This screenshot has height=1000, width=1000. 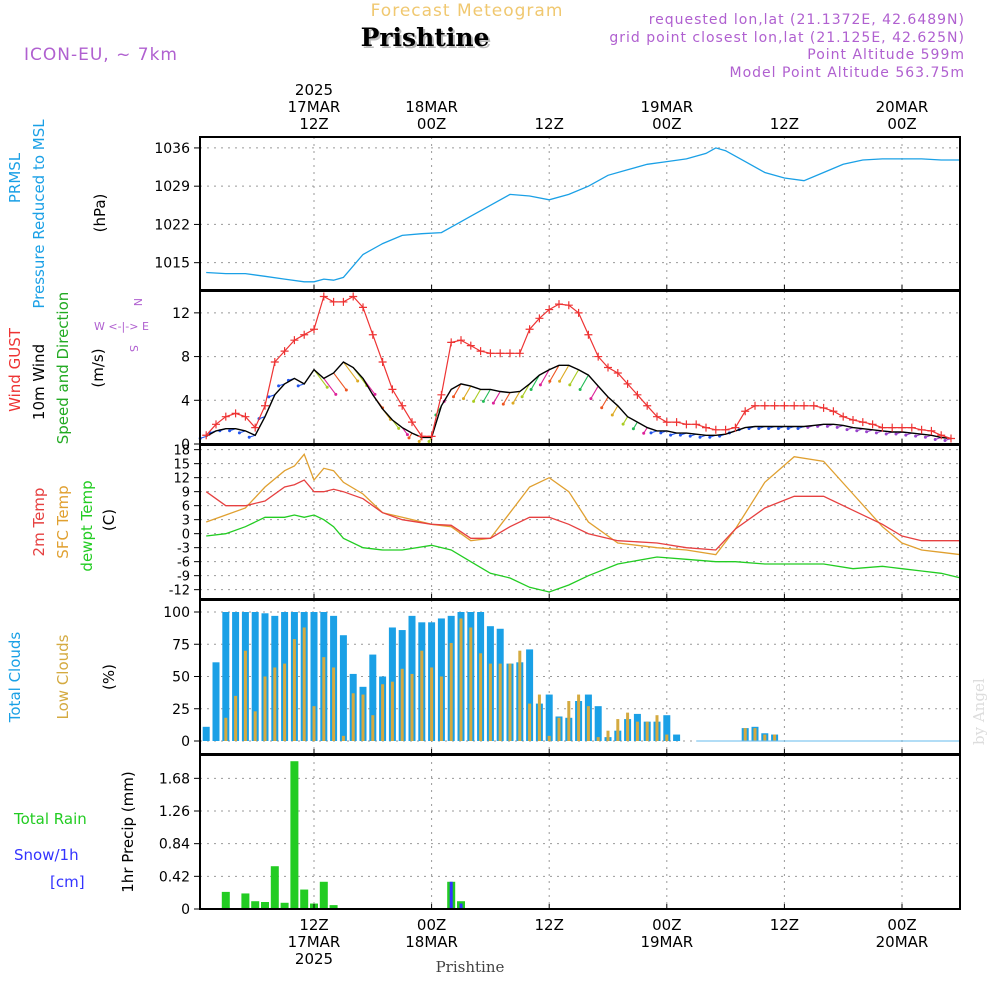 What do you see at coordinates (181, 465) in the screenshot?
I see `tick-label-temp: 15` at bounding box center [181, 465].